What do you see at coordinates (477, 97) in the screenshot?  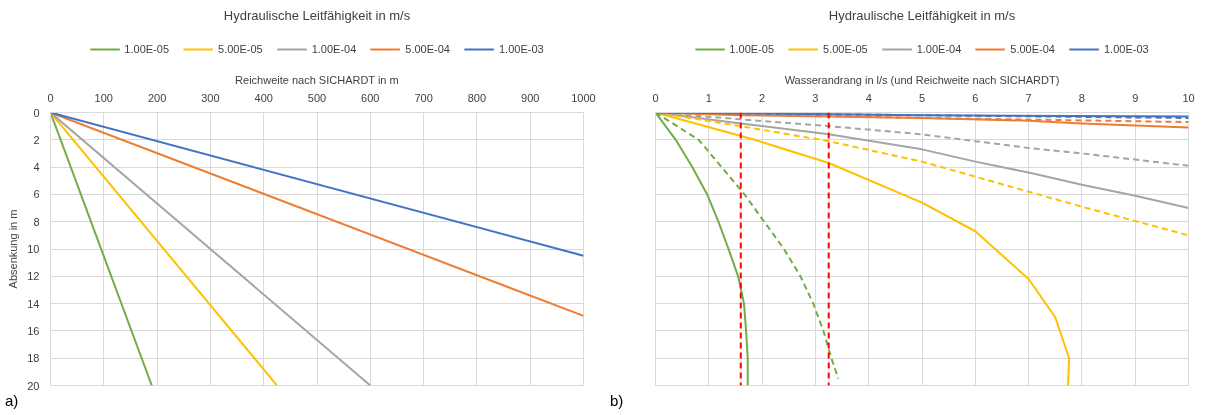 I see `x-tick-label: 800` at bounding box center [477, 97].